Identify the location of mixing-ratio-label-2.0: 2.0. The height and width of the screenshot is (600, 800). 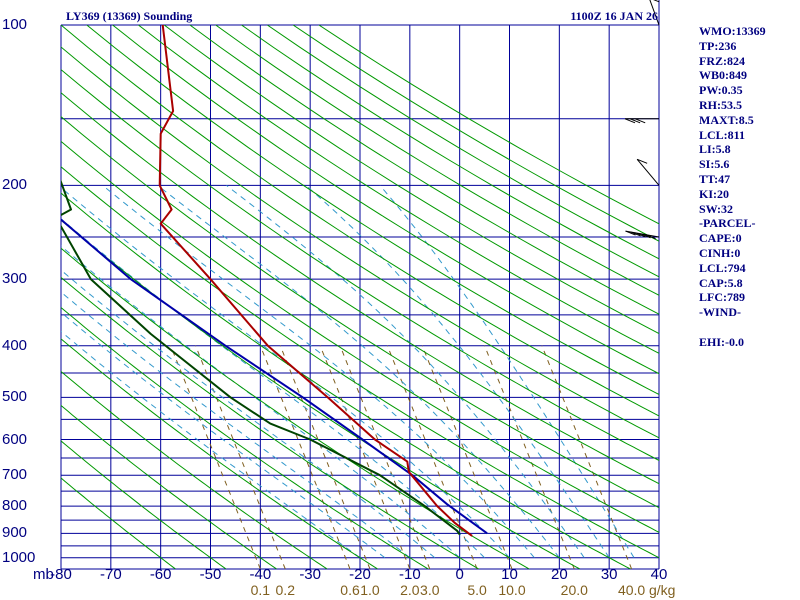
(410, 590).